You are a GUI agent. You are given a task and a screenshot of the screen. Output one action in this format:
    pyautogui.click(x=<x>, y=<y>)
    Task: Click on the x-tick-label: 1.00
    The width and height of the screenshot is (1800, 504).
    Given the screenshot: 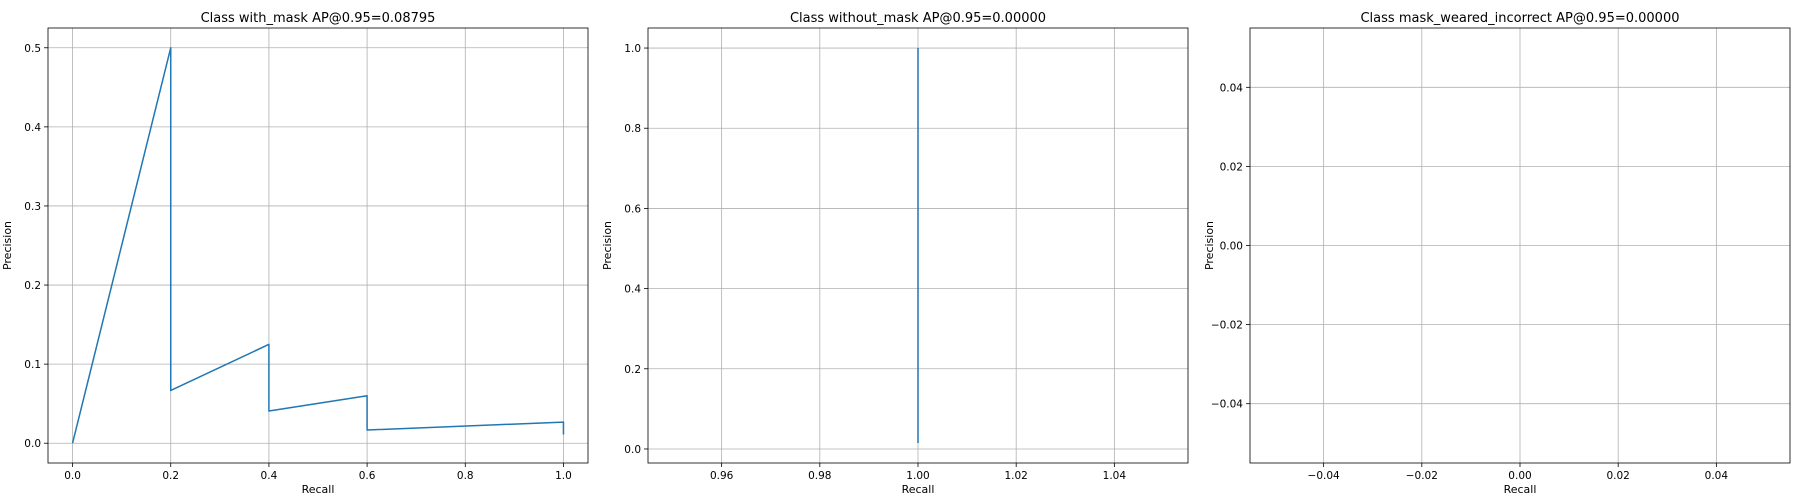 What is the action you would take?
    pyautogui.click(x=917, y=476)
    